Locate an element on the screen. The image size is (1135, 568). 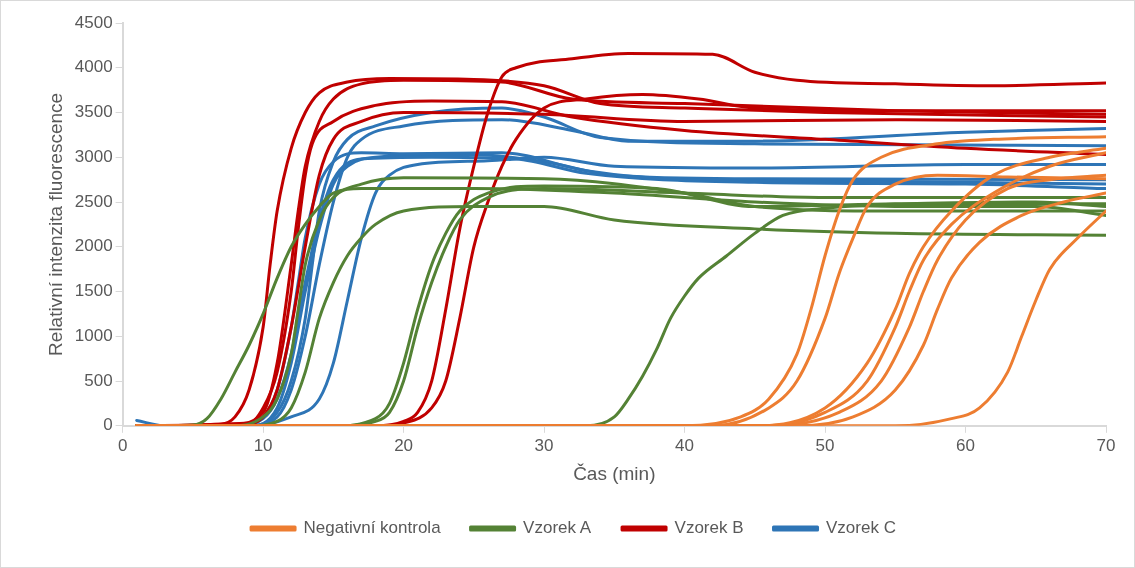
legend-label: Vzorek A is located at coordinates (557, 528).